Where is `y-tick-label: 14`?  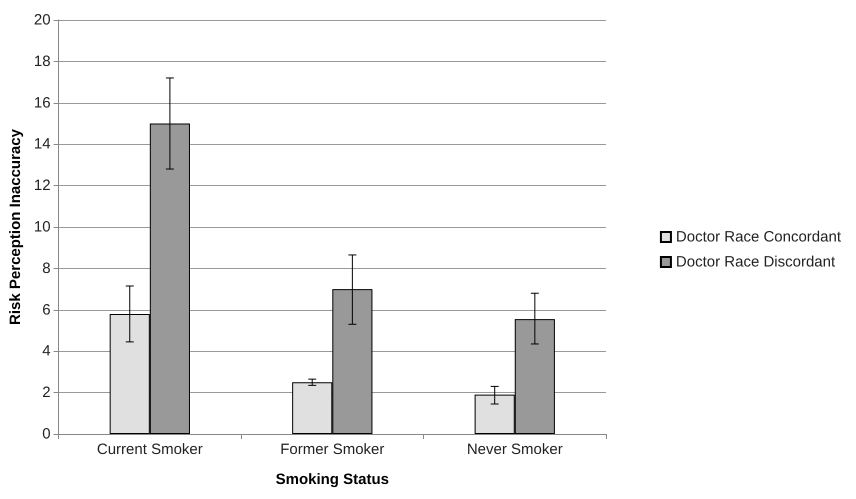
y-tick-label: 14 is located at coordinates (42, 144).